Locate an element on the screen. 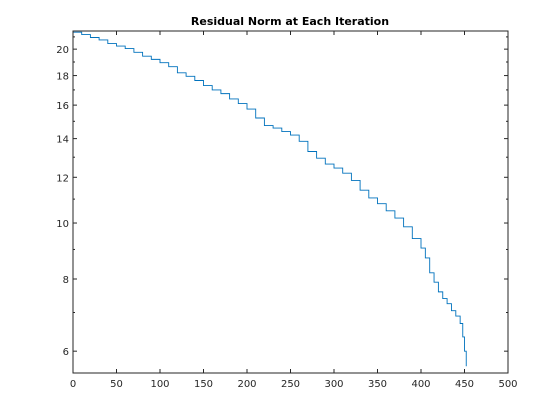 The height and width of the screenshot is (420, 560). x-tick-label: 400 is located at coordinates (420, 384).